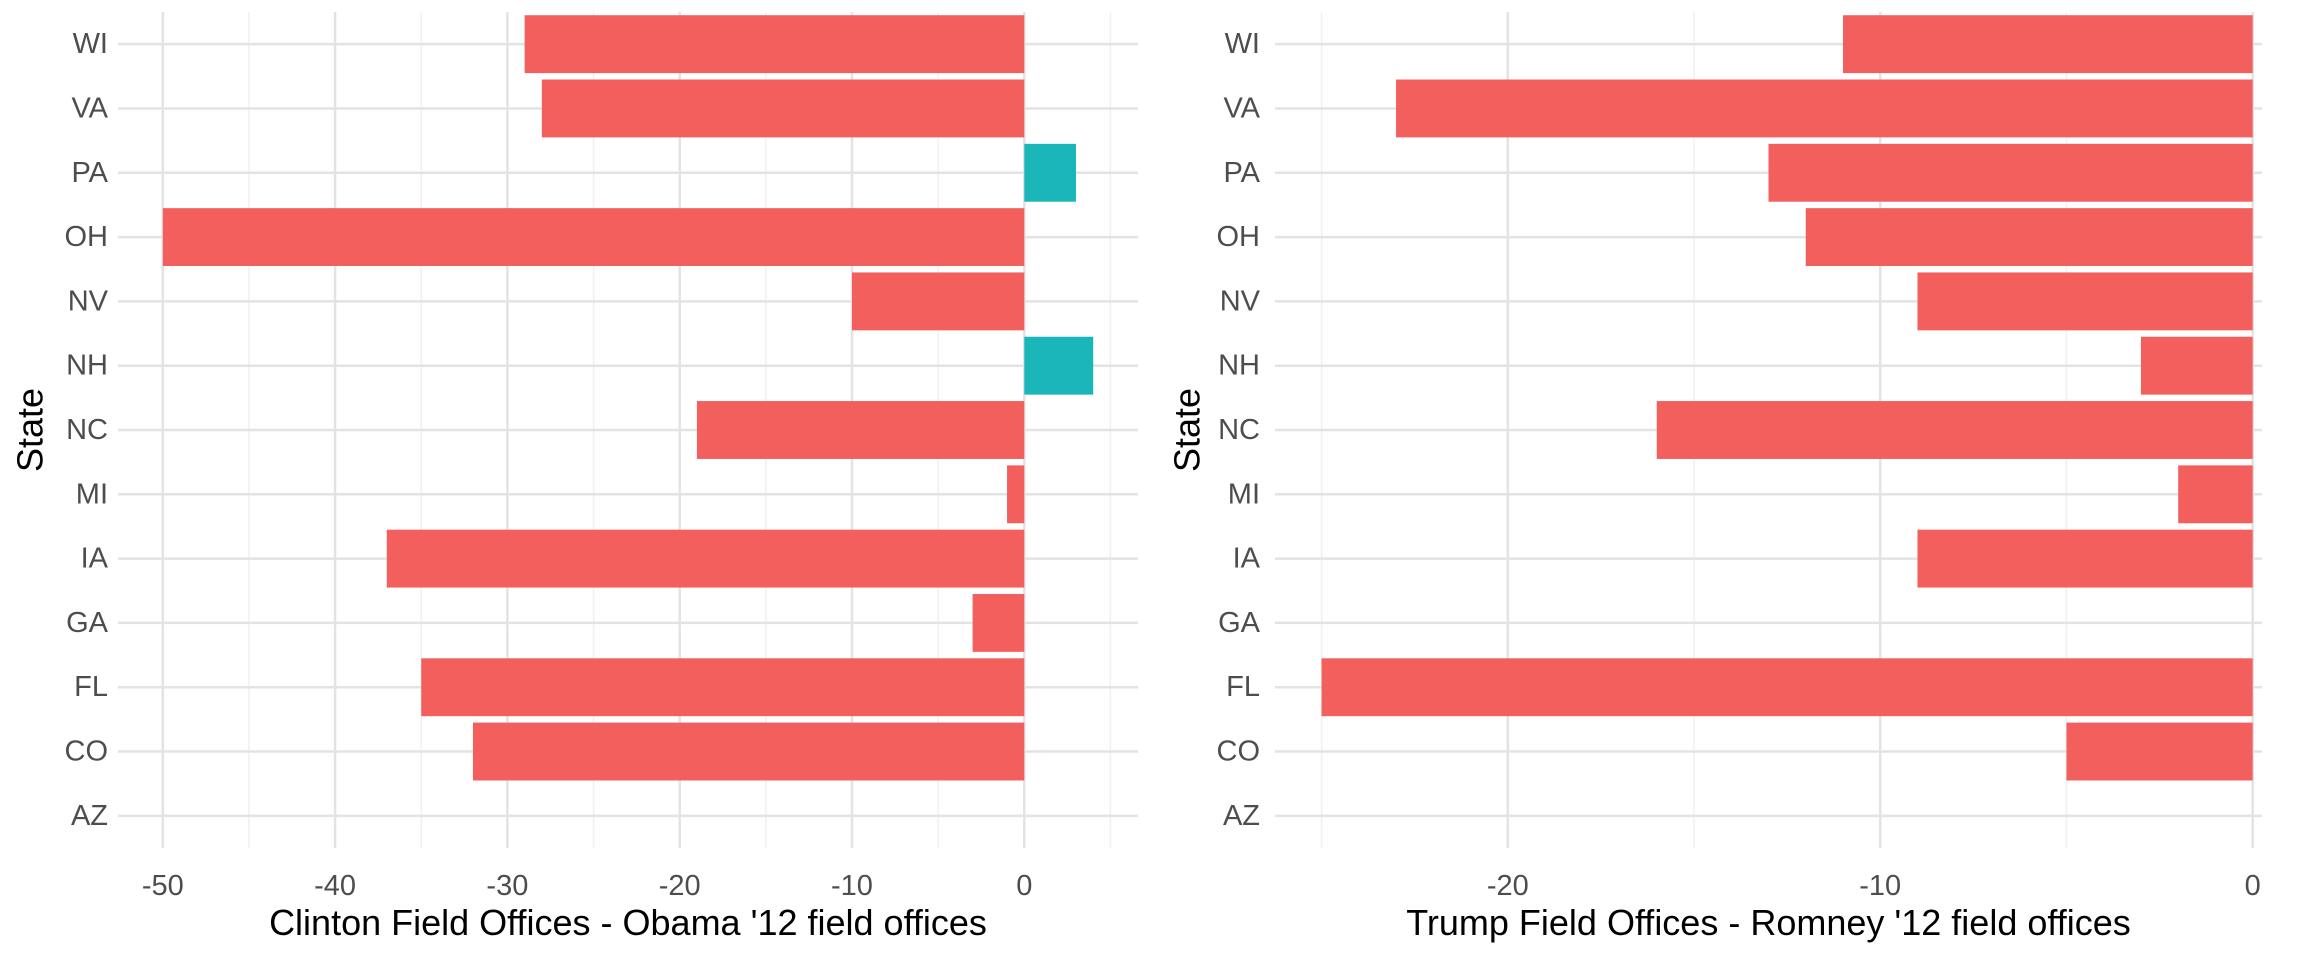  Describe the element at coordinates (998, 622) in the screenshot. I see `bar-GA` at that location.